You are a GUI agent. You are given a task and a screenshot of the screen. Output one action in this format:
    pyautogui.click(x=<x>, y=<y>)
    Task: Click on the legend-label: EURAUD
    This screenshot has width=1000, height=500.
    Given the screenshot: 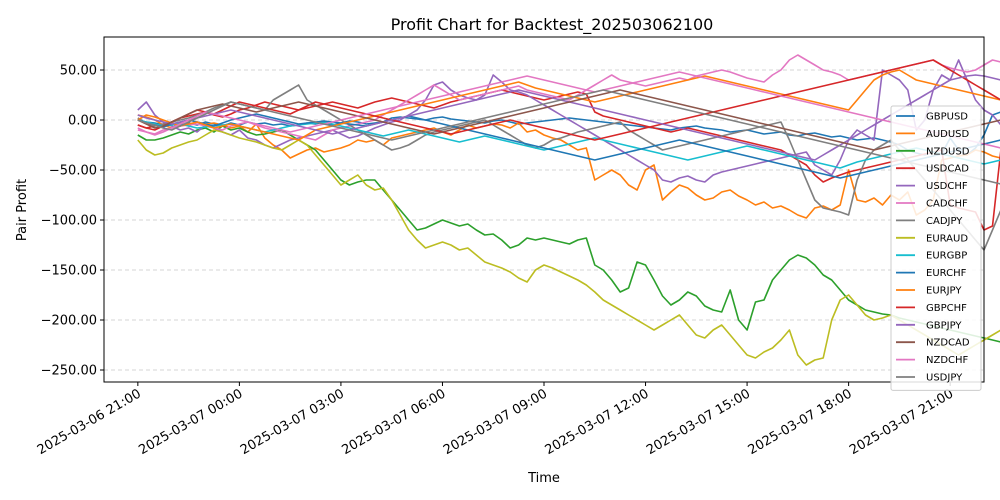 What is the action you would take?
    pyautogui.click(x=947, y=238)
    